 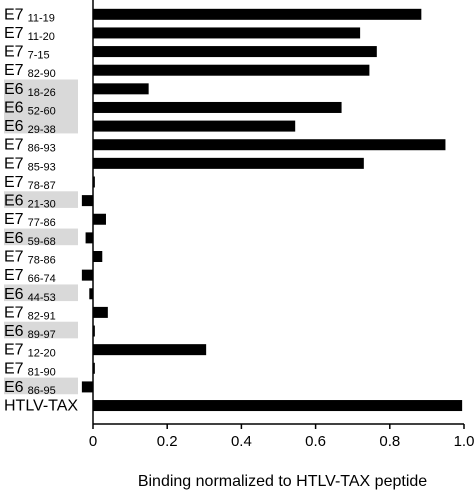 What do you see at coordinates (42, 316) in the screenshot?
I see `category-label-range: 82-91` at bounding box center [42, 316].